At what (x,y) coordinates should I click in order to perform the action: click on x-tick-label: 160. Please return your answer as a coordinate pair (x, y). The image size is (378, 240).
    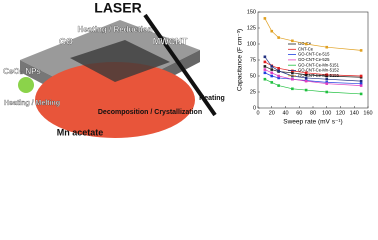
    Looking at the image, I should click on (367, 113).